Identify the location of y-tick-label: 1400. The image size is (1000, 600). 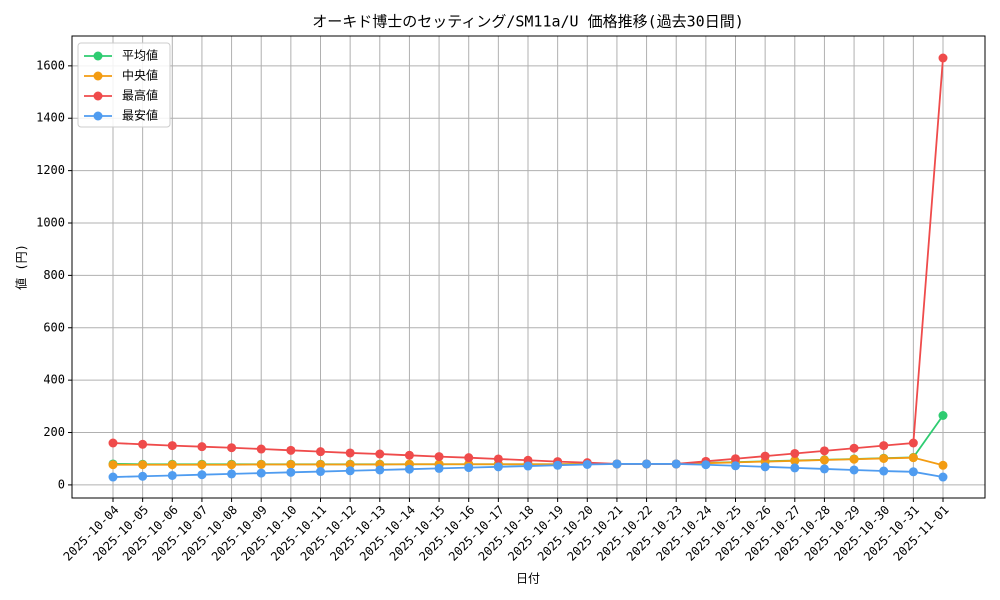
(50, 118).